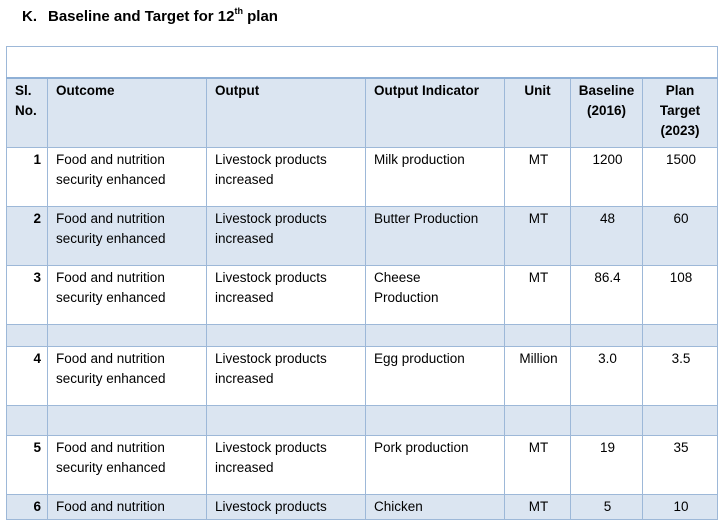 This screenshot has height=520, width=722. What do you see at coordinates (680, 236) in the screenshot?
I see `cell-target: 60` at bounding box center [680, 236].